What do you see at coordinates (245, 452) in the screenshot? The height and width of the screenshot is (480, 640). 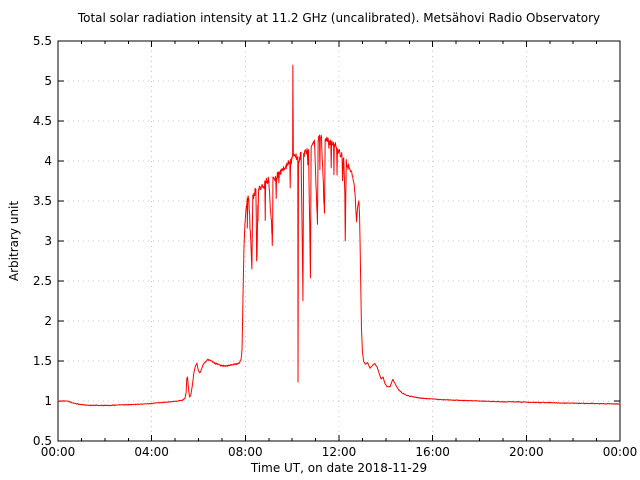 I see `x-tick-label: 08:00` at bounding box center [245, 452].